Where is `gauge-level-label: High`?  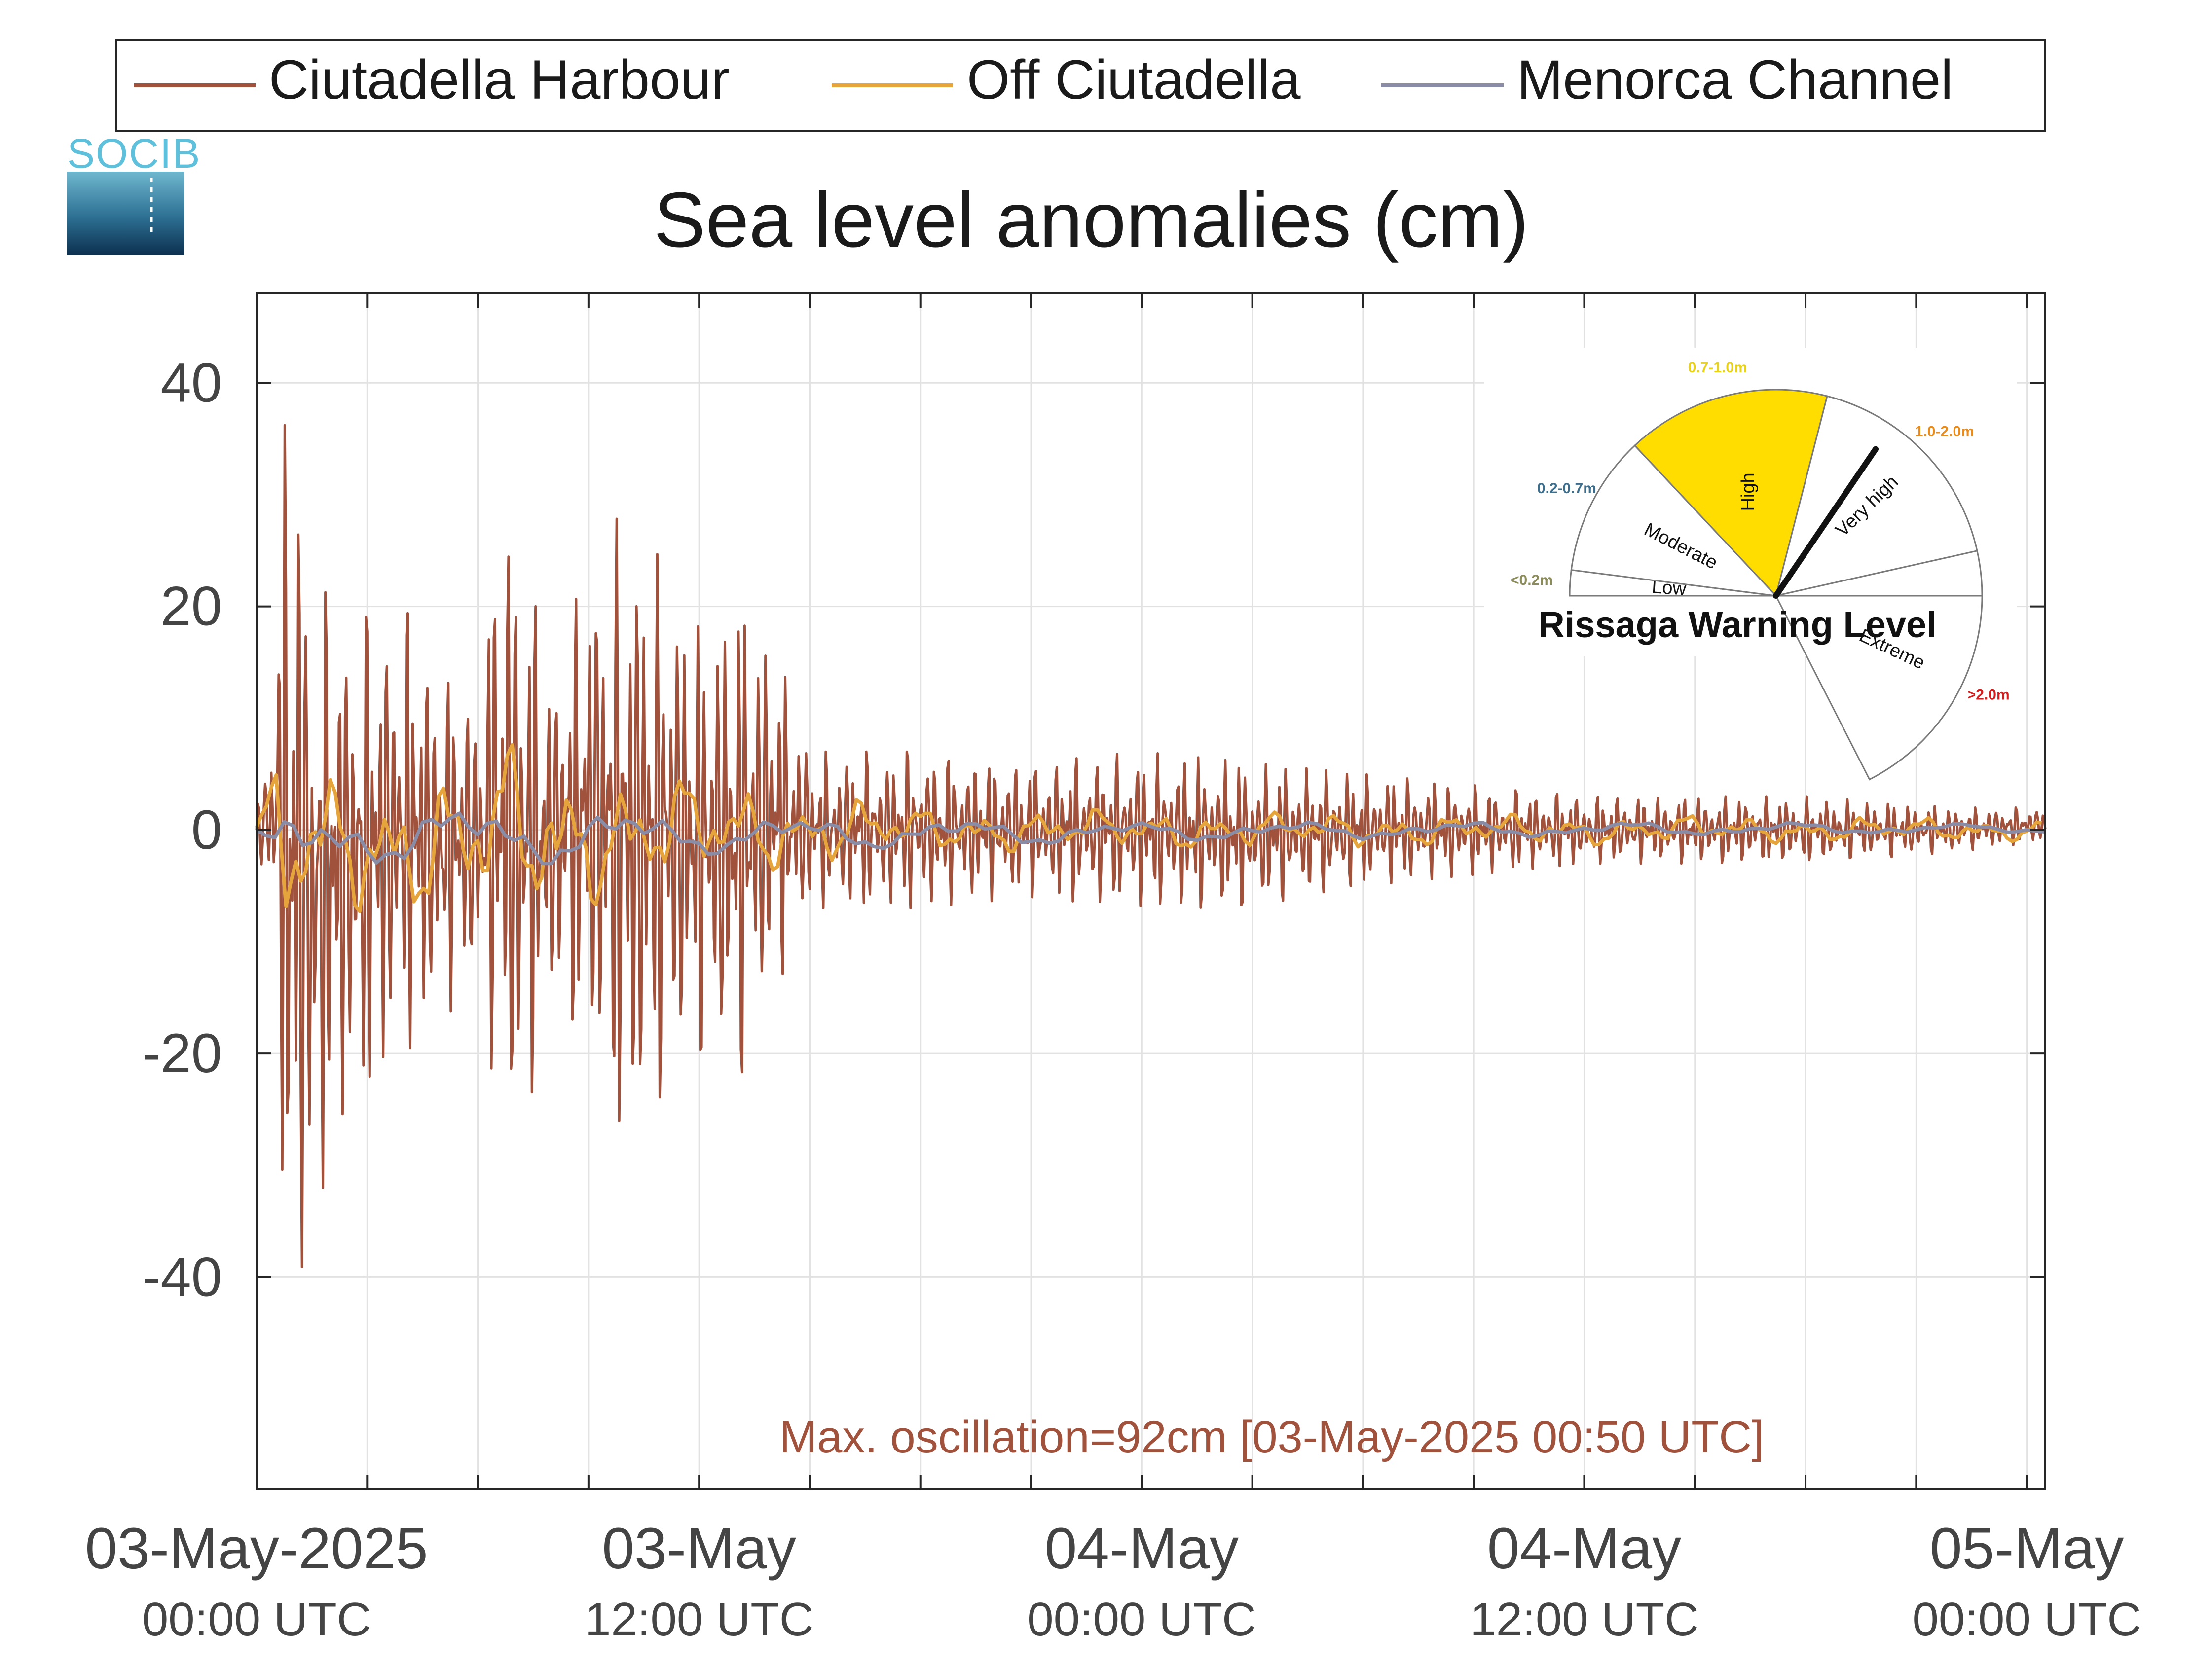
gauge-level-label: High is located at coordinates (1748, 491).